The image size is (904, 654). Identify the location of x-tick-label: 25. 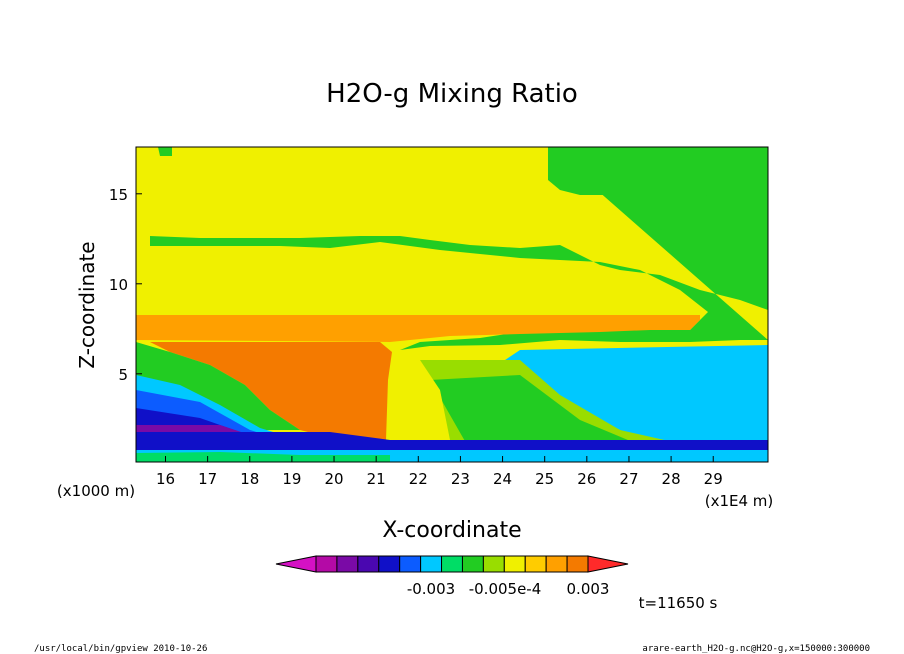
(544, 479).